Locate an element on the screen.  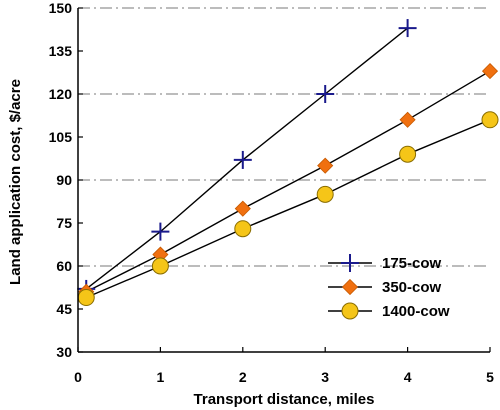
x-tick-label: 2 is located at coordinates (243, 377).